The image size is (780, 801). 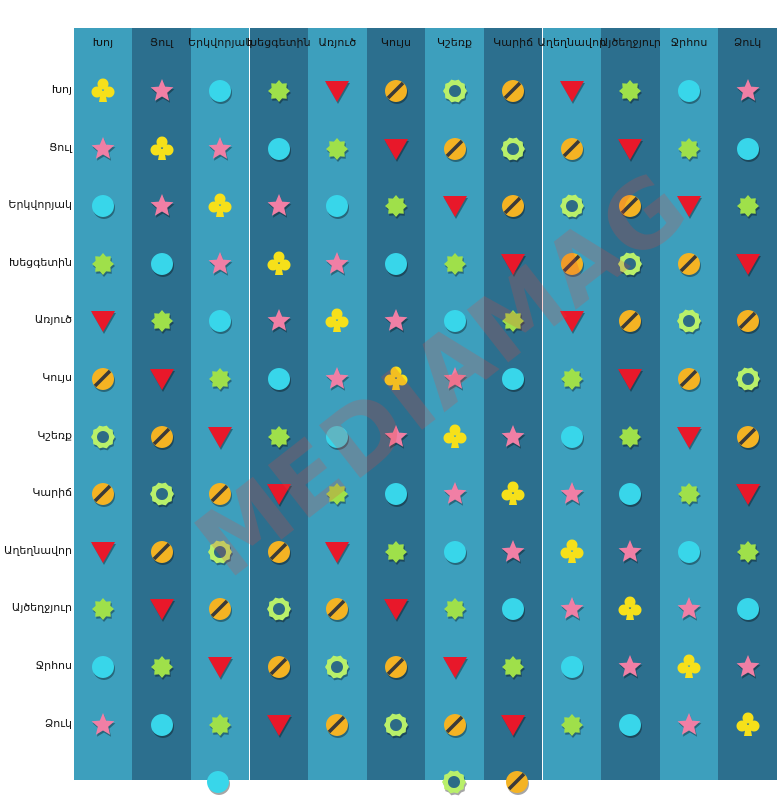 I want to click on column-header: Ցուլ, so click(x=161, y=42).